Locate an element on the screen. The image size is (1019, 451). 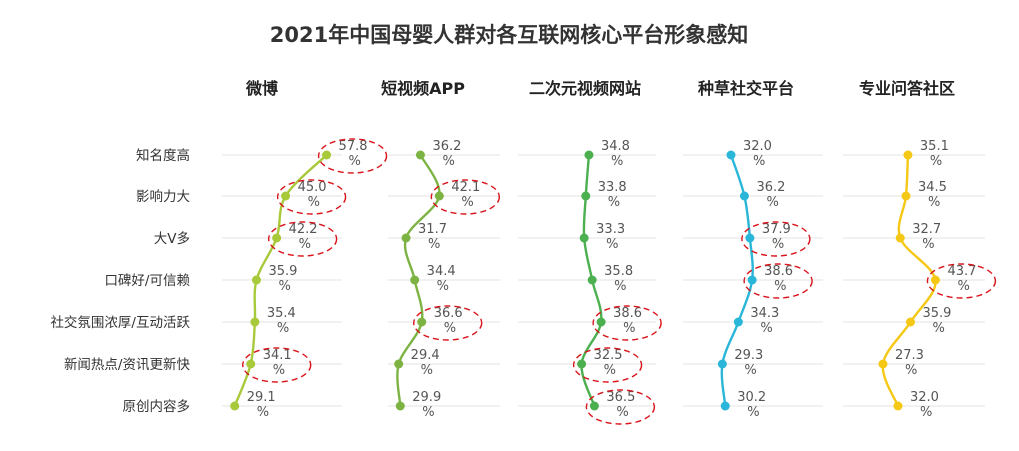
data-label: 36.6% is located at coordinates (448, 321).